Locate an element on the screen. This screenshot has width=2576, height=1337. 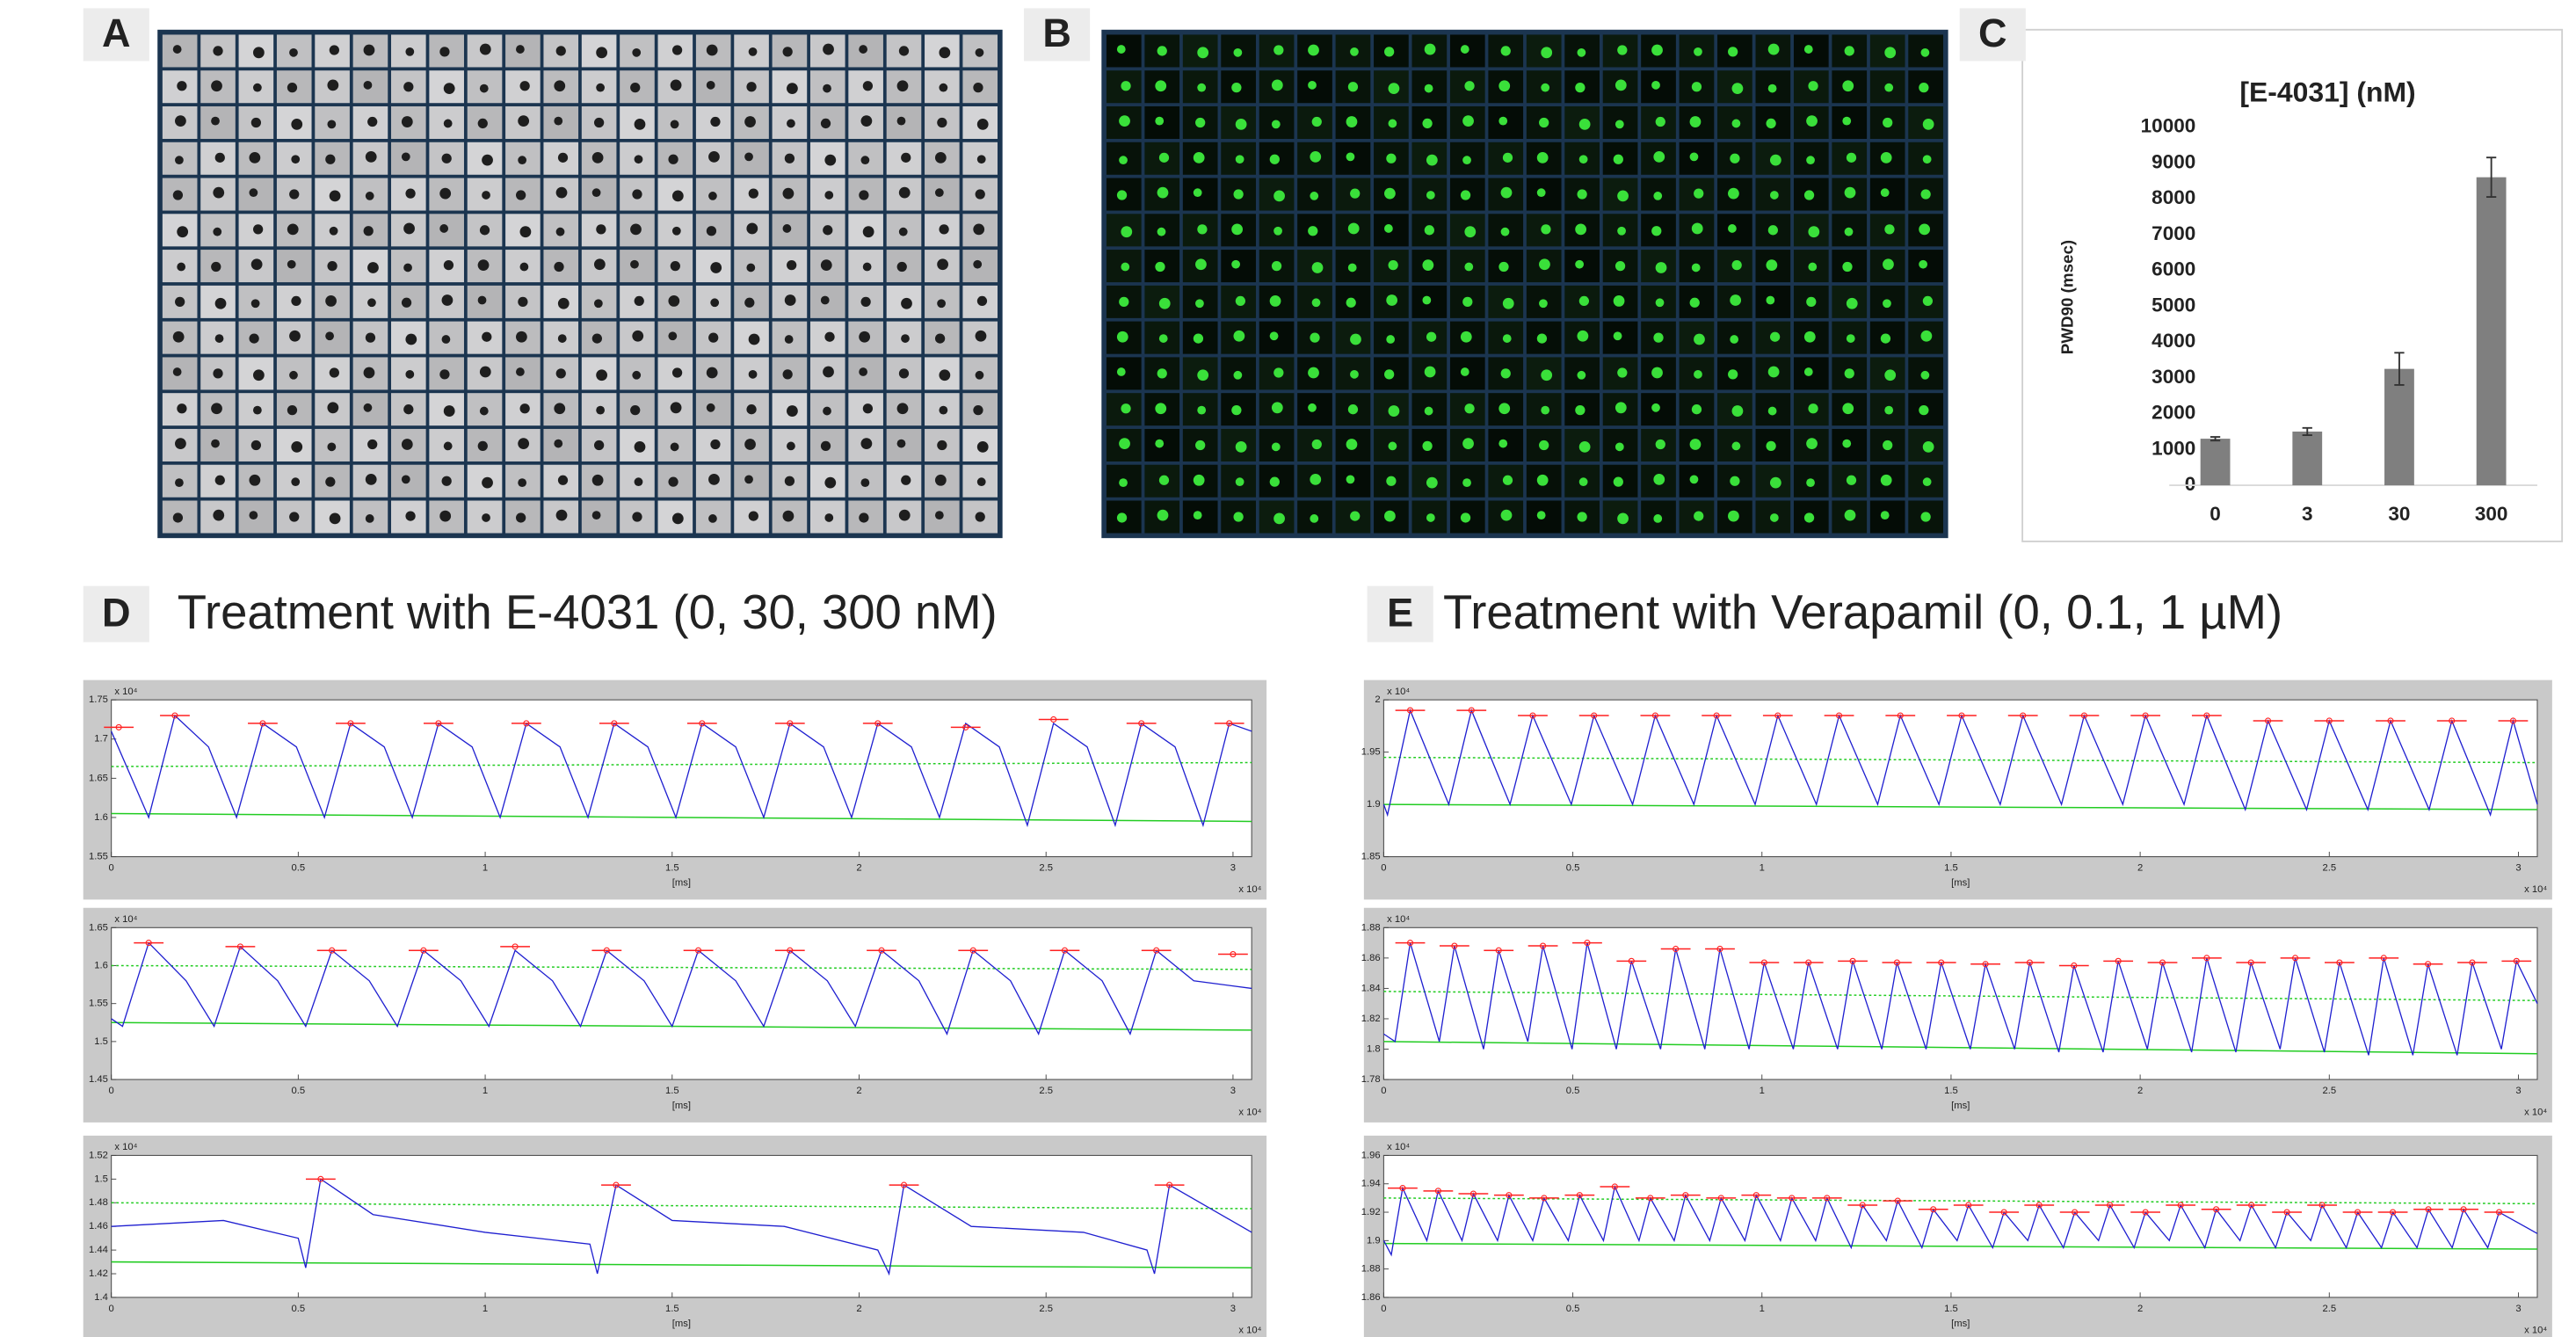
x-tick-label: 3 is located at coordinates (2307, 514).